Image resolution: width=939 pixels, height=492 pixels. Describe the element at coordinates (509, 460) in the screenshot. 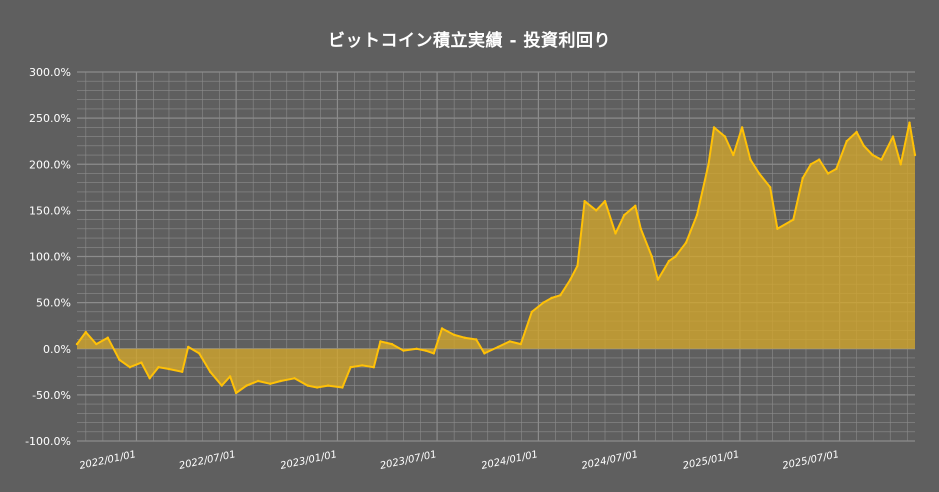

I see `x-tick-label: 2024/01/01` at that location.